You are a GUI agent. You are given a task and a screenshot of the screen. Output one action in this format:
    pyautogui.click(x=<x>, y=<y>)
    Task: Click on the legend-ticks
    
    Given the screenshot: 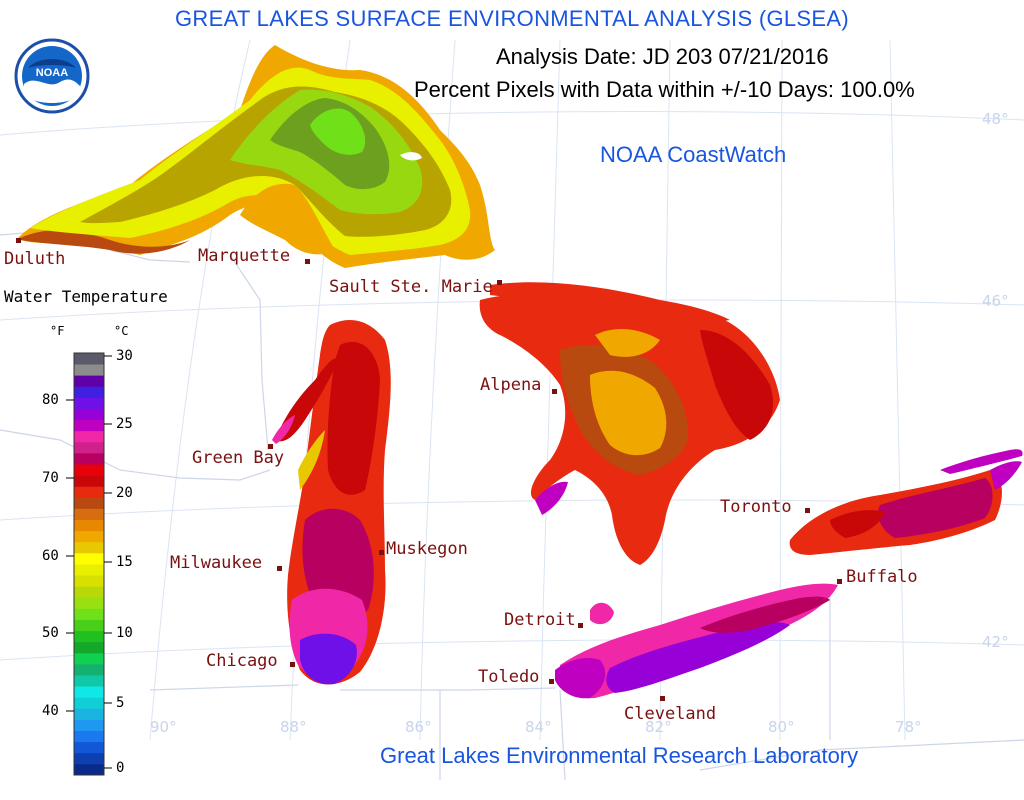 What is the action you would take?
    pyautogui.click(x=89, y=562)
    